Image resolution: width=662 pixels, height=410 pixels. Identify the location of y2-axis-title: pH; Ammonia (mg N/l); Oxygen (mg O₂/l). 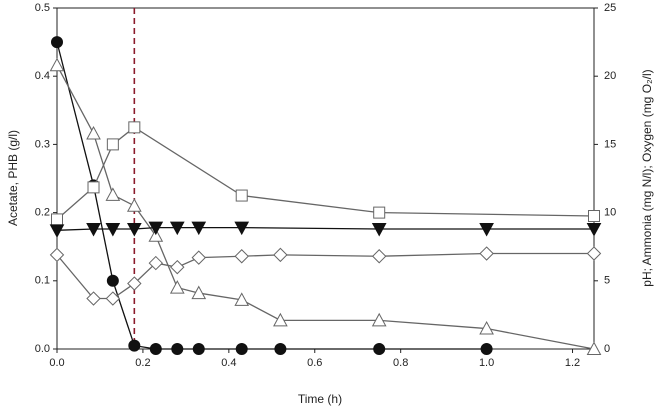
(647, 177).